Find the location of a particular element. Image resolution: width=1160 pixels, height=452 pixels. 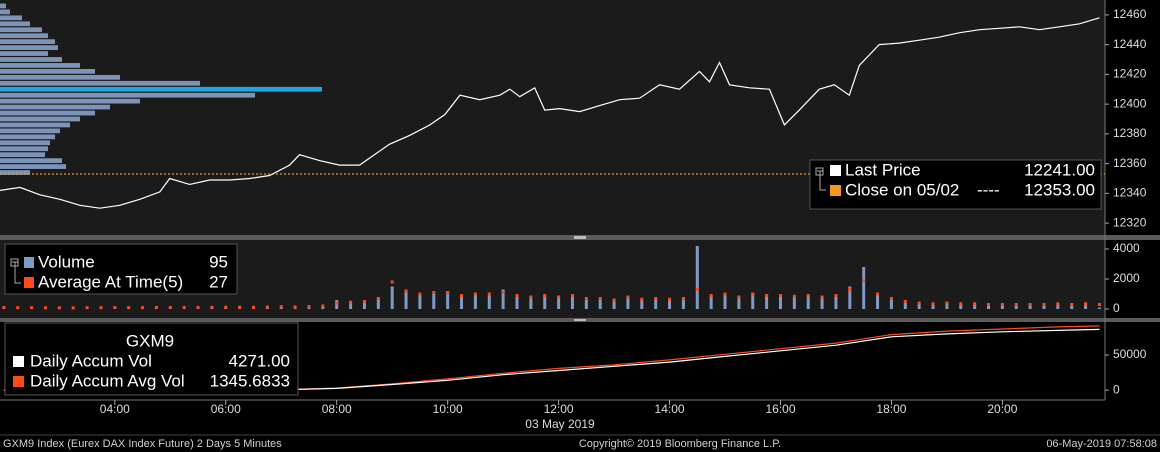

legend-title: GXM9 is located at coordinates (150, 340).